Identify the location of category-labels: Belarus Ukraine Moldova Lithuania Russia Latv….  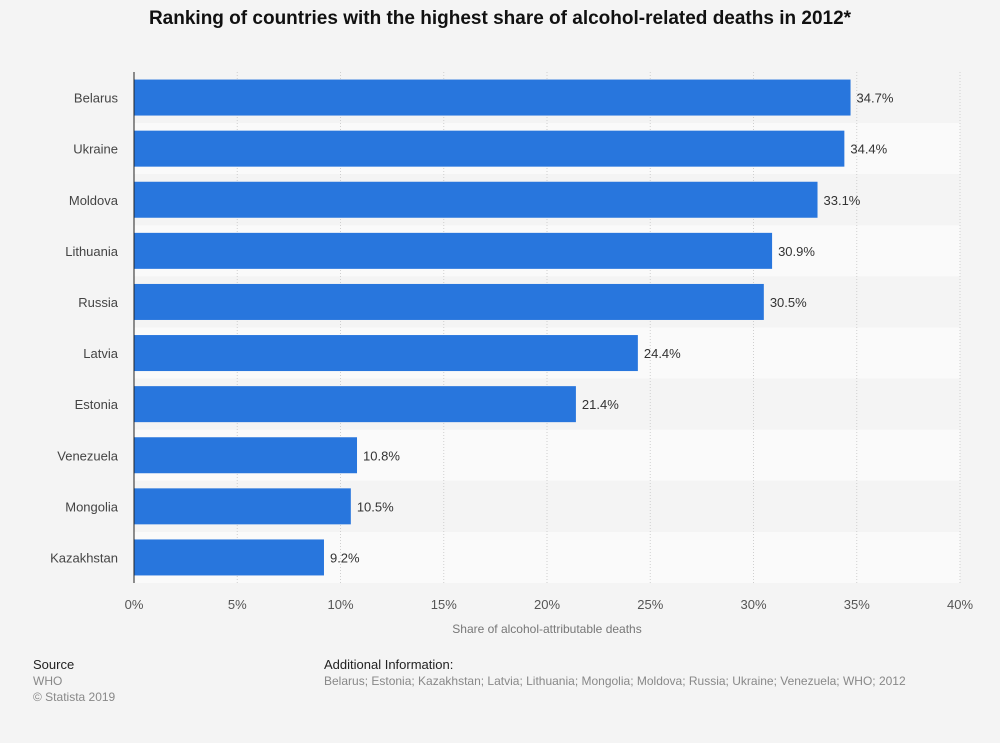
(84, 328).